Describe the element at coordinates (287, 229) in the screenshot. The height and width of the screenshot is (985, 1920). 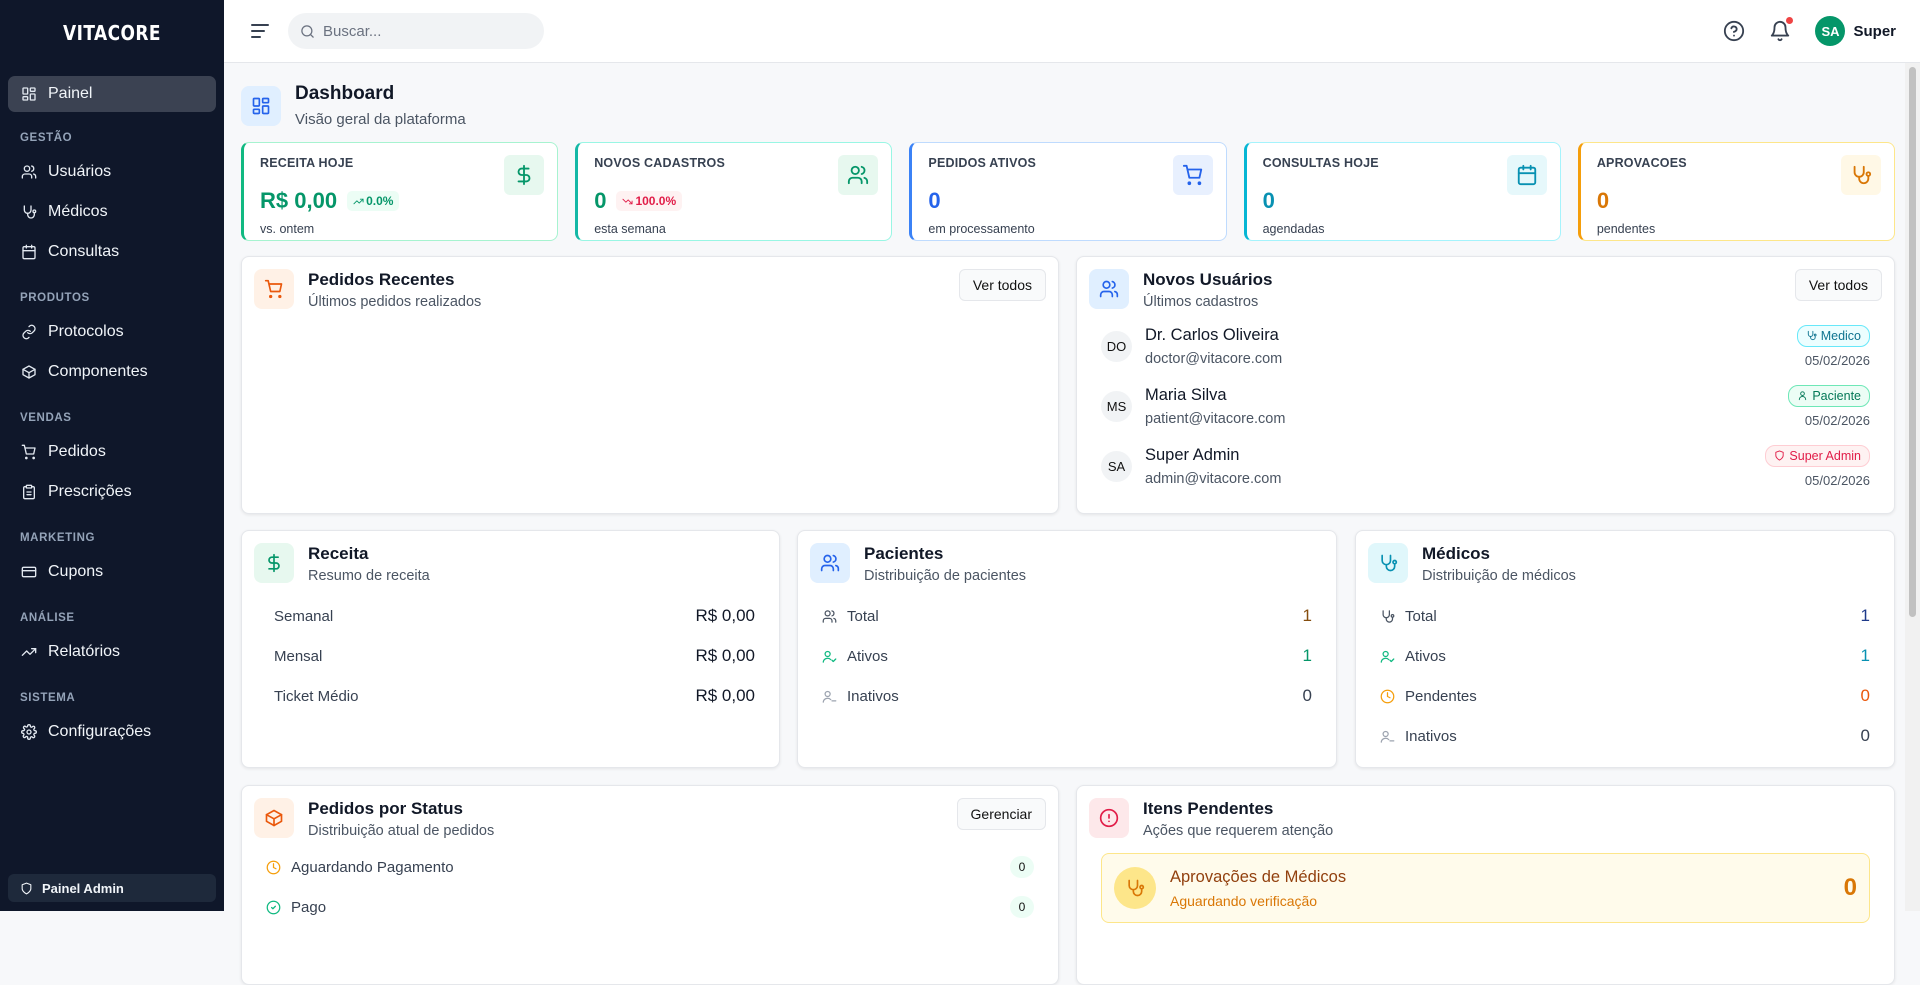
I see `stat-sub: vs. ontem` at that location.